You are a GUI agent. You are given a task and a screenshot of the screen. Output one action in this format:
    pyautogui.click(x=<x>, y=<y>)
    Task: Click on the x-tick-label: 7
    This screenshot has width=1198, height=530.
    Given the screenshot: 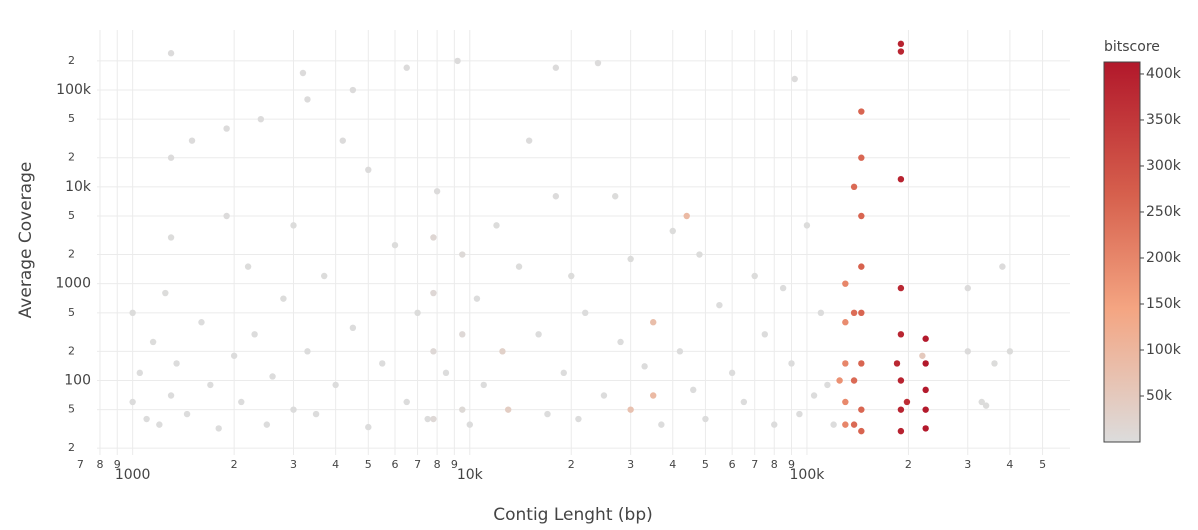 What is the action you would take?
    pyautogui.click(x=80, y=464)
    